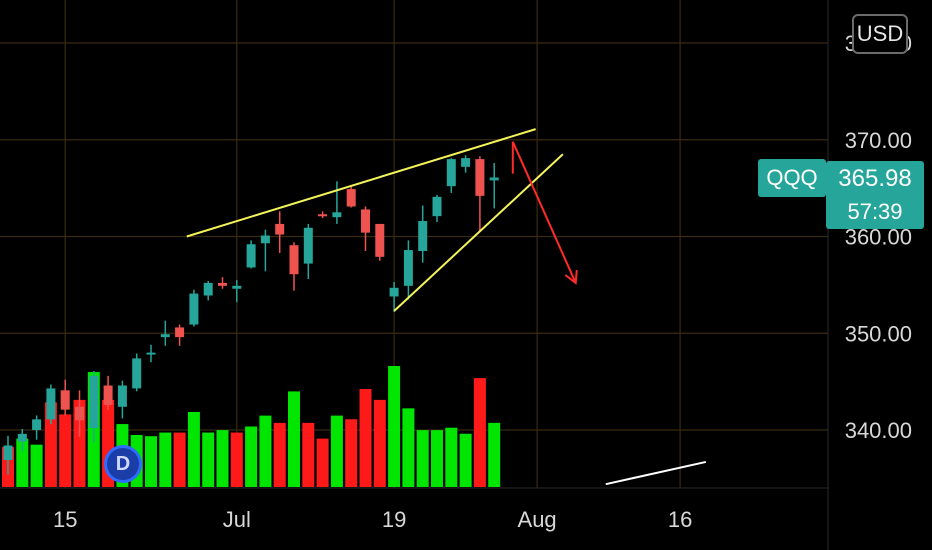 Image resolution: width=932 pixels, height=550 pixels. Describe the element at coordinates (571, 277) in the screenshot. I see `down-arrow-head` at that location.